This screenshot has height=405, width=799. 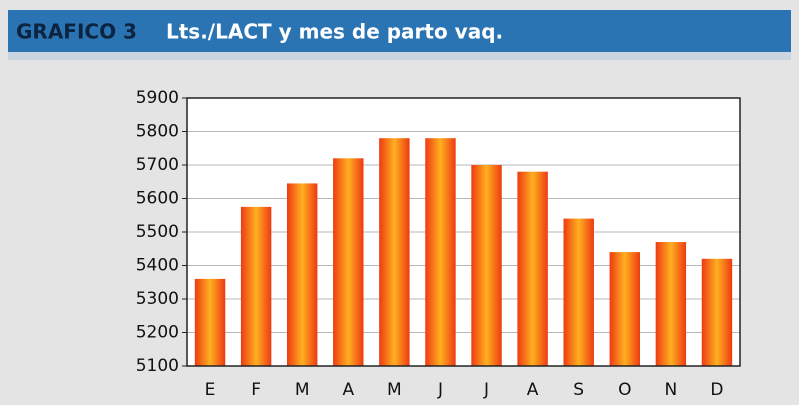 What do you see at coordinates (157, 132) in the screenshot?
I see `y-tick-label: 5800` at bounding box center [157, 132].